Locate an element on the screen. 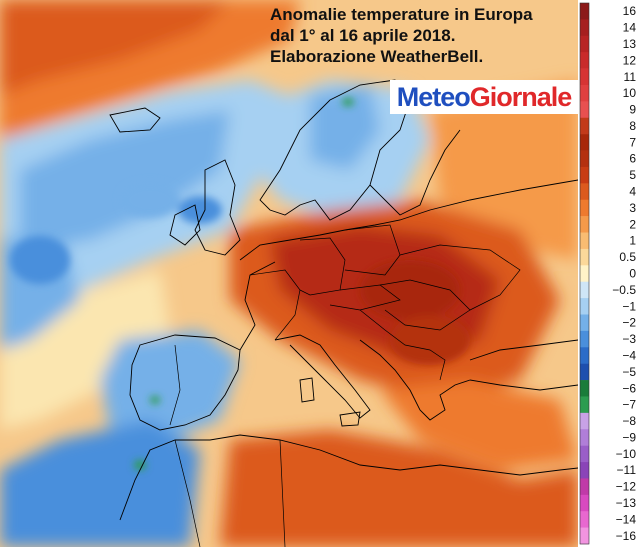 Image resolution: width=640 pixels, height=547 pixels. legend-label: −3 is located at coordinates (629, 339).